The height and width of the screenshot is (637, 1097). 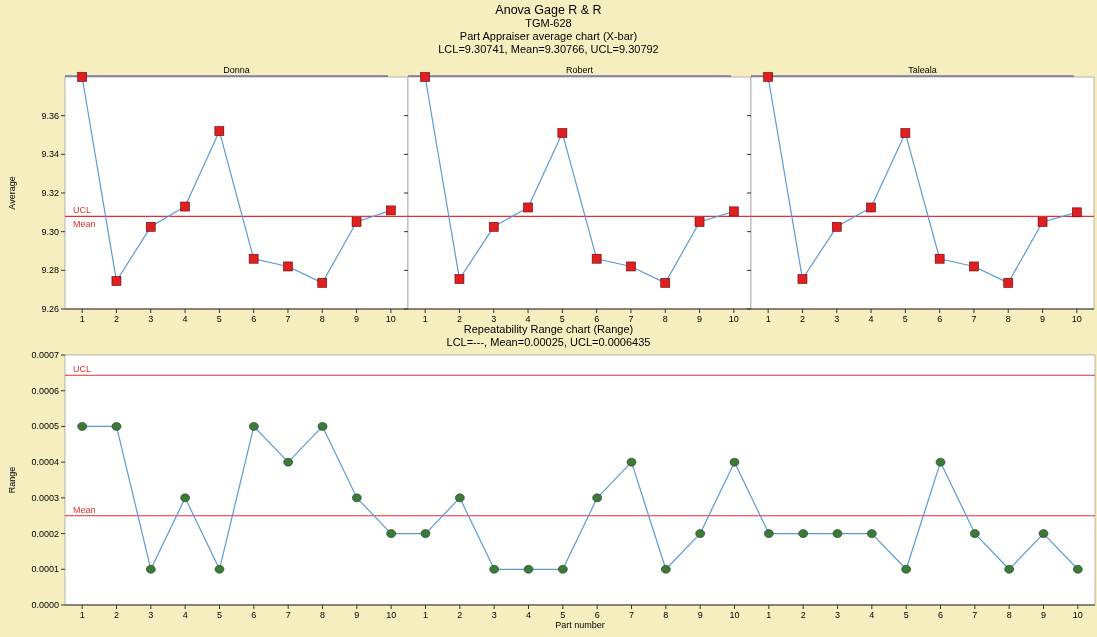 I want to click on text: TGM-628, so click(x=548, y=23).